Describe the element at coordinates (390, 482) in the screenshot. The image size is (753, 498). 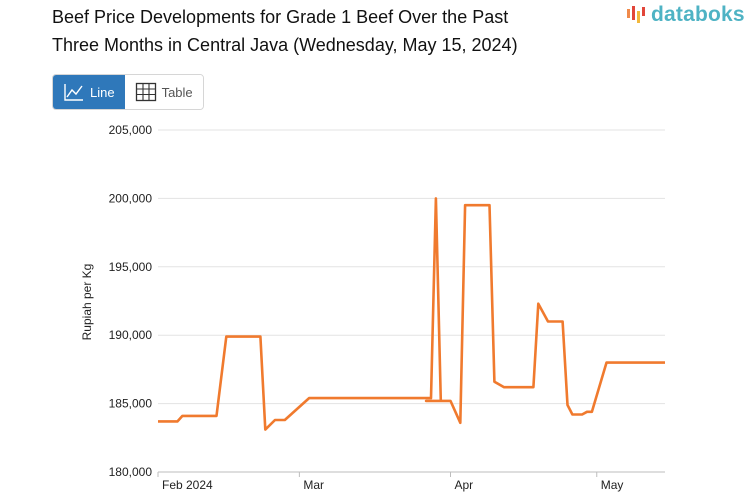
I see `x-axis-ticks: Feb 2024 Mar Apr May` at that location.